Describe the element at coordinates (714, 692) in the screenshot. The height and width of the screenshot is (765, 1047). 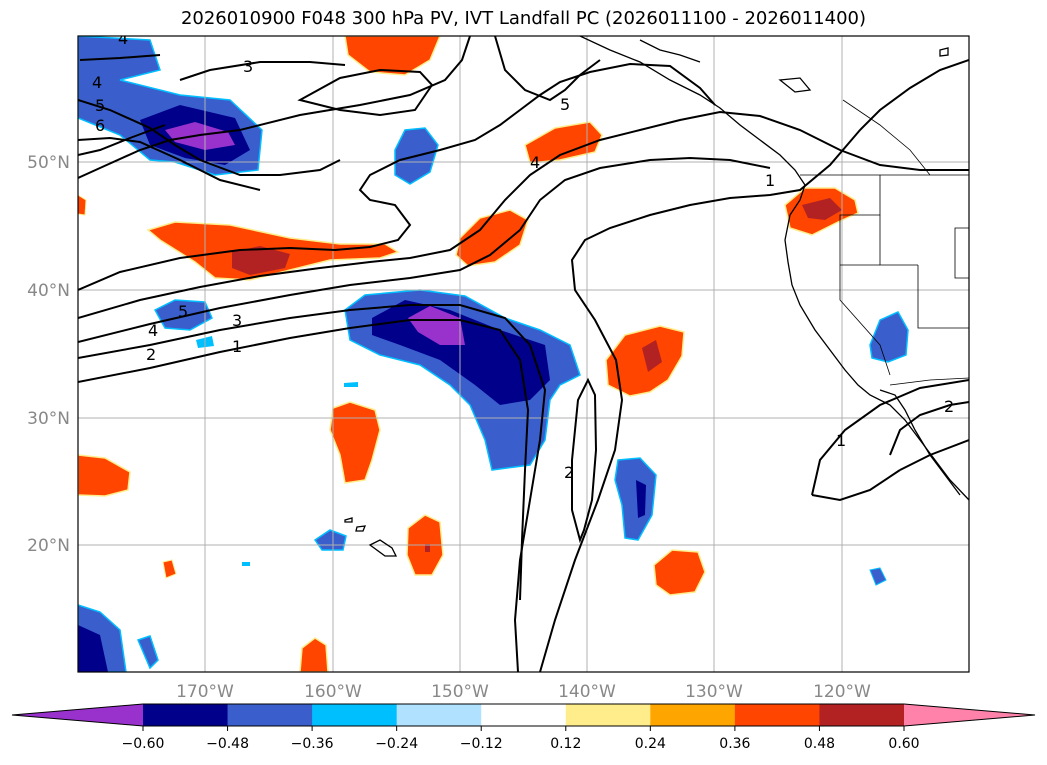
I see `lon-label: 130°W` at that location.